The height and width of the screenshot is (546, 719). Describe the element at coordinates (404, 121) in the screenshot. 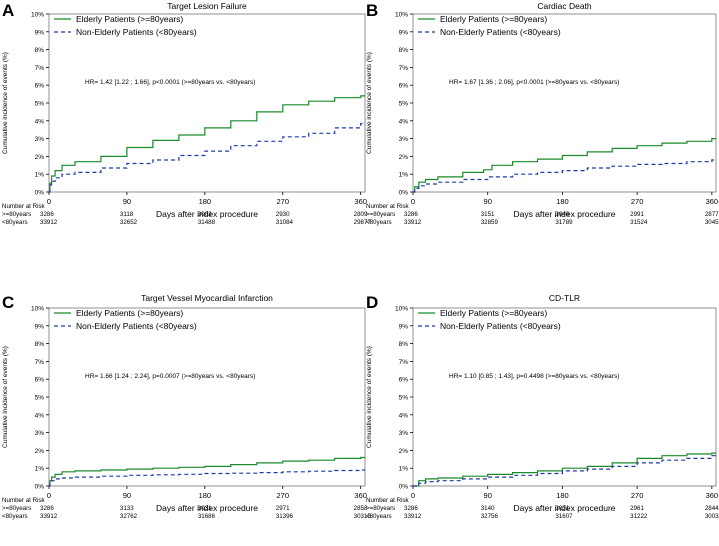

I see `y-tick-label: 4%` at that location.